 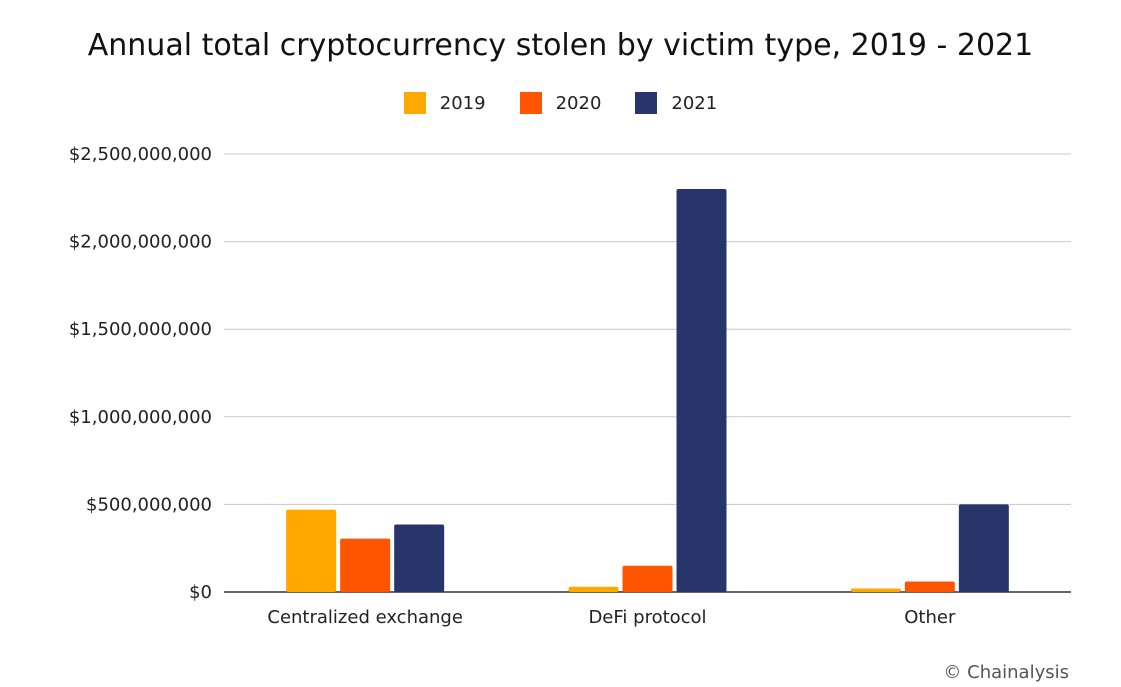 I want to click on bar-2021-other, so click(x=983, y=548).